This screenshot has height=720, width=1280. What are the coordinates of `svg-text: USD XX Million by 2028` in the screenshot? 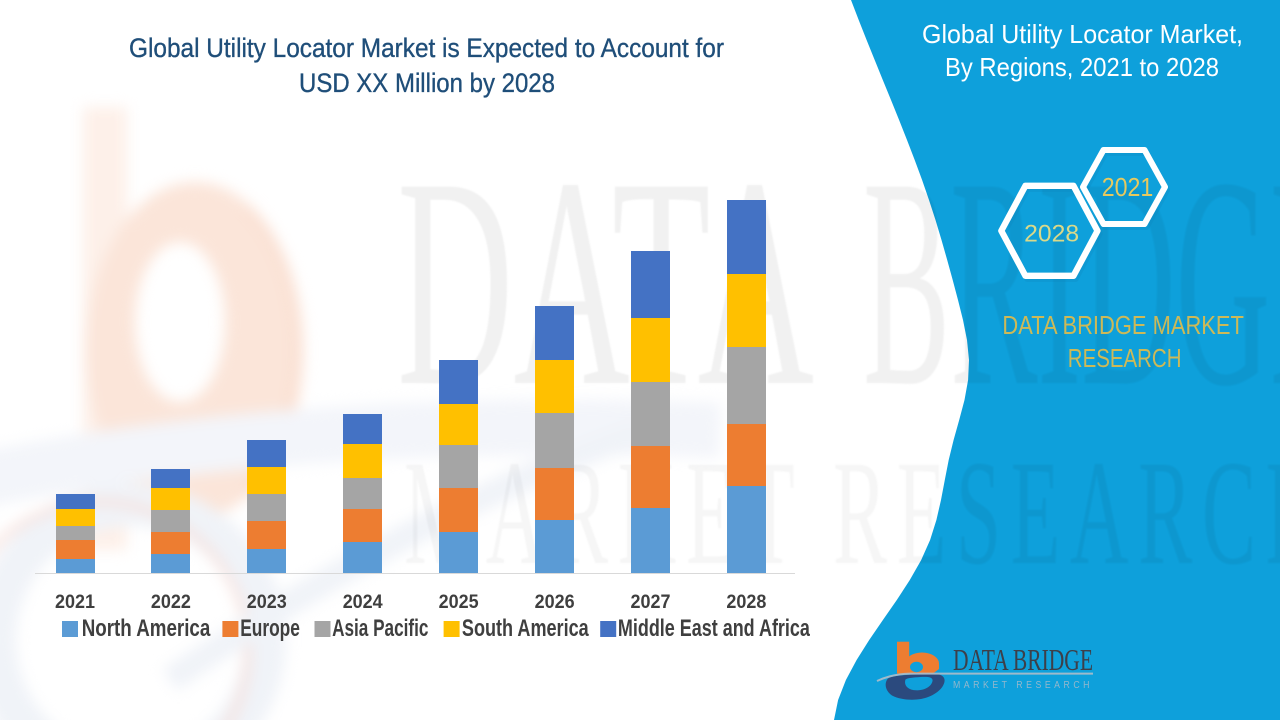 It's located at (427, 83).